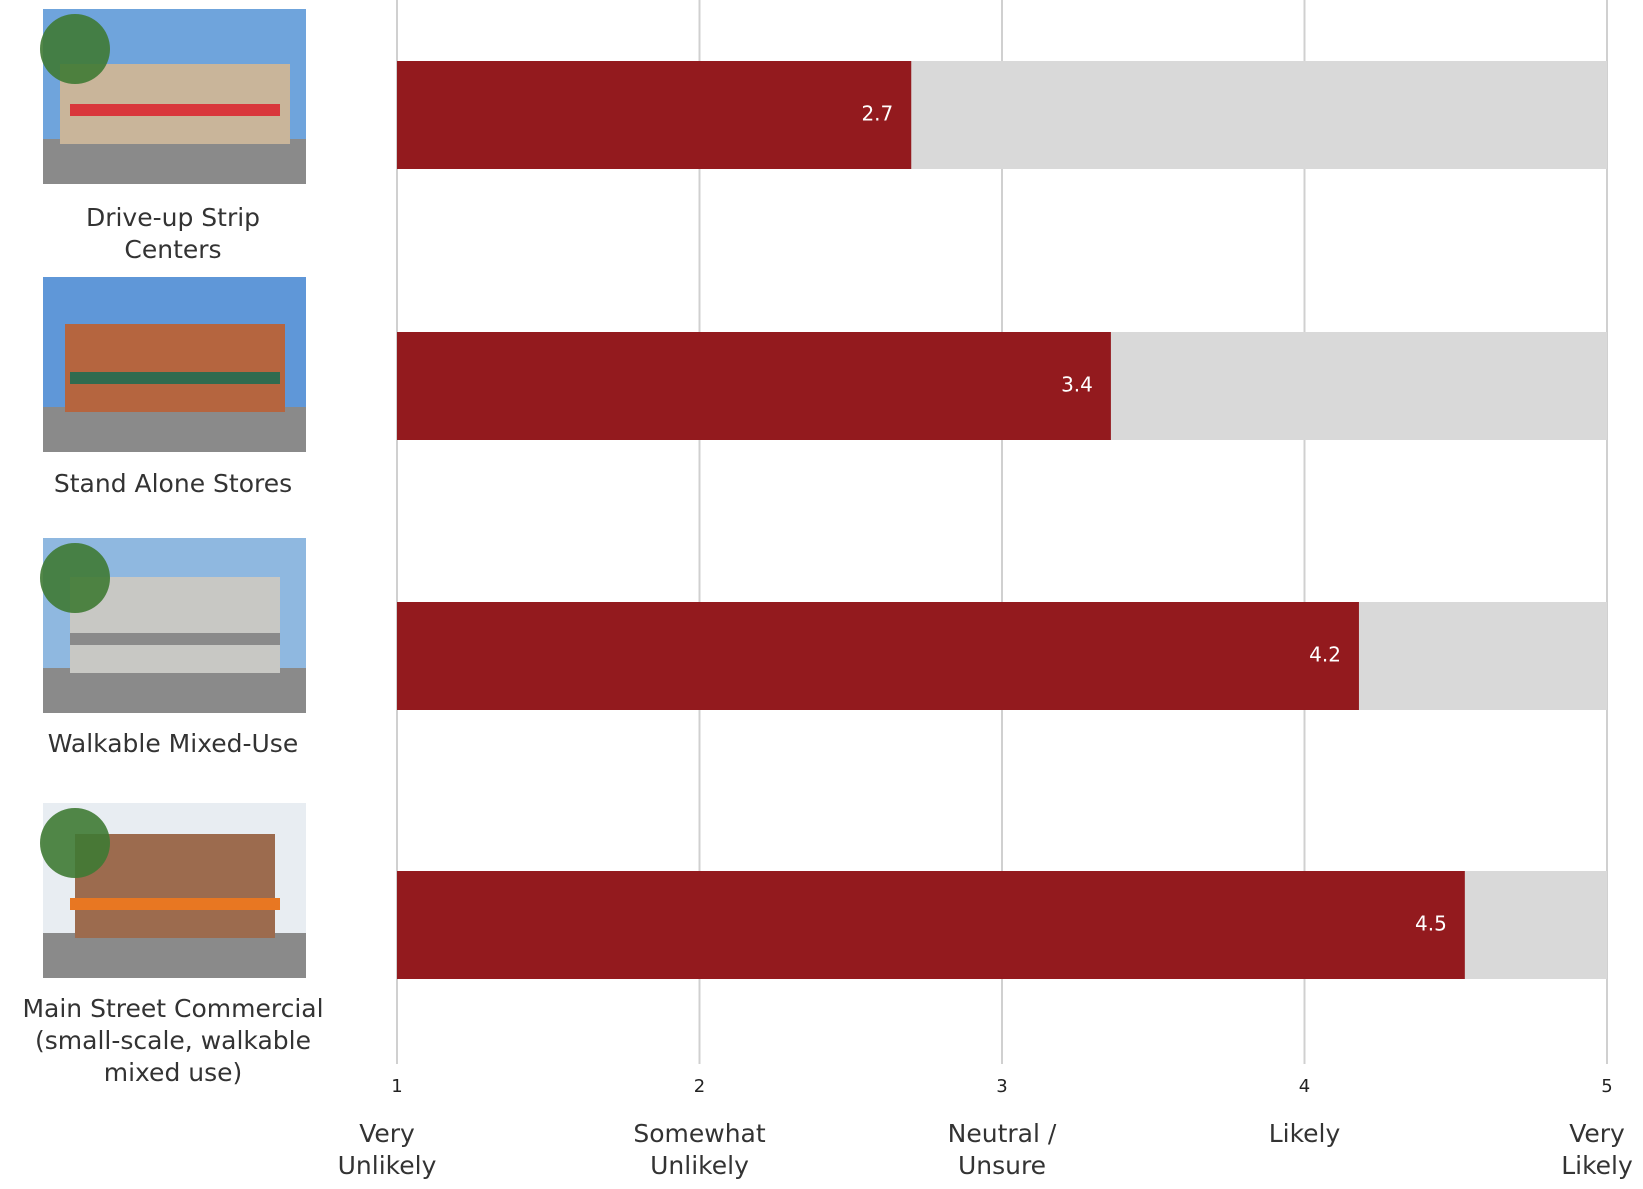  Describe the element at coordinates (699, 1149) in the screenshot. I see `x-tick-description: Somewhat Unlikely` at that location.